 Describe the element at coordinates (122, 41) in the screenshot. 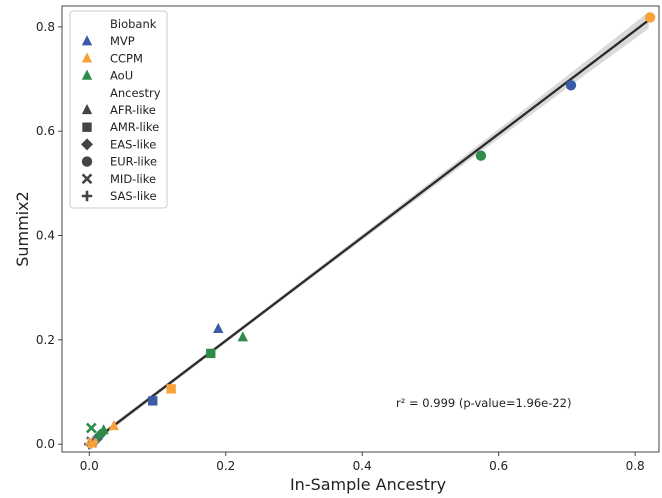

I see `legend-entry: MVP` at that location.